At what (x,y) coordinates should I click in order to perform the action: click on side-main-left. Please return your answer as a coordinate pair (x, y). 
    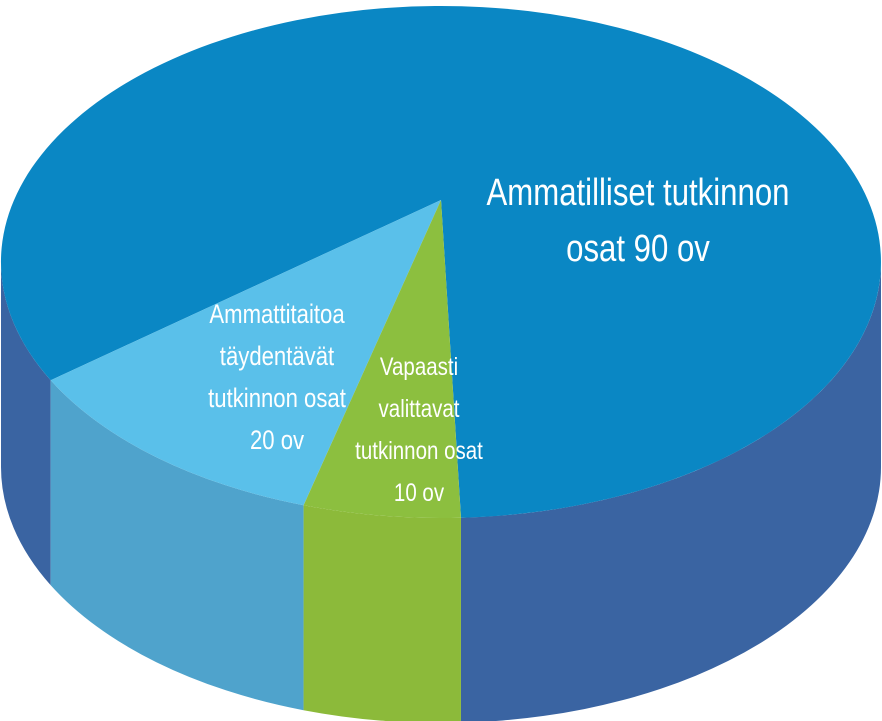
    Looking at the image, I should click on (26, 424).